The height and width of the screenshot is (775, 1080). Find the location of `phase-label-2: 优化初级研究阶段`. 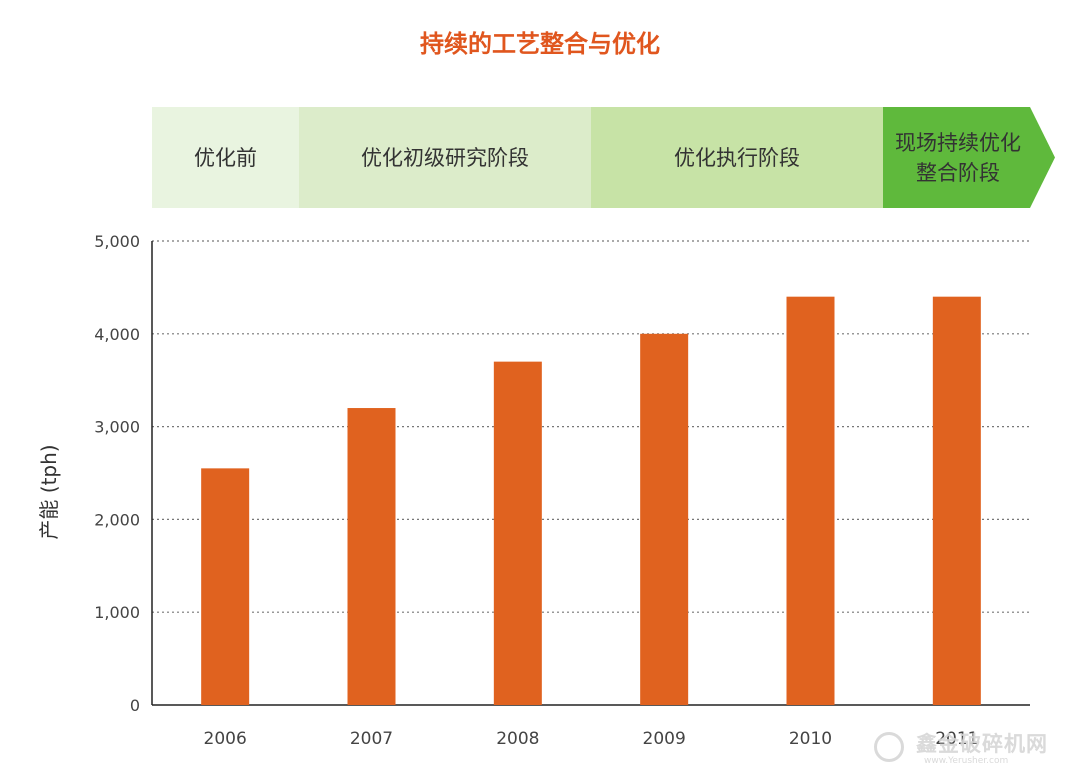

phase-label-2: 优化初级研究阶段 is located at coordinates (445, 157).